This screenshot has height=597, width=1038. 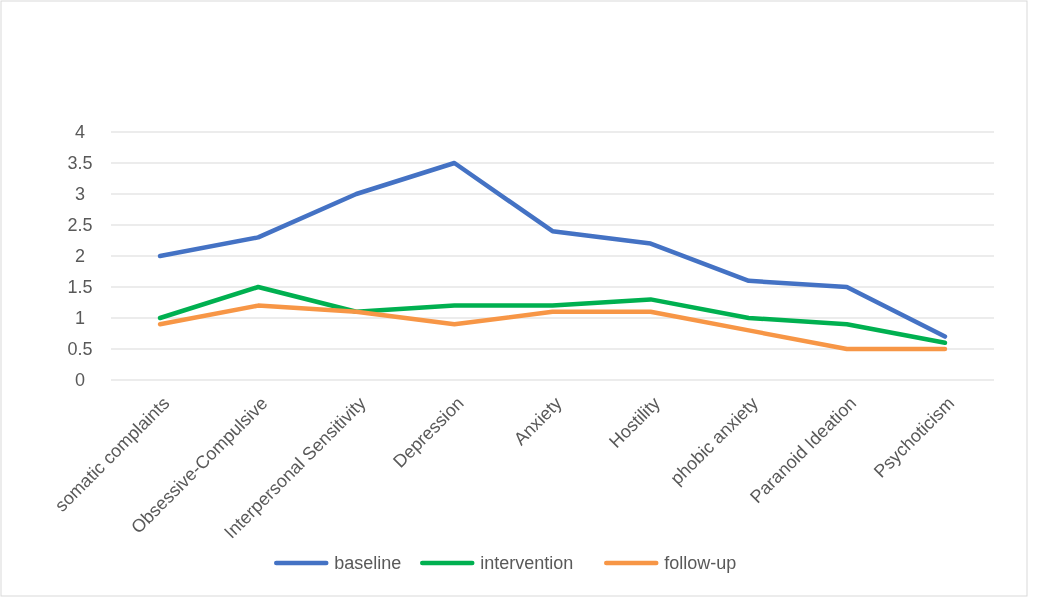 I want to click on y-tick-label: 0, so click(x=80, y=380).